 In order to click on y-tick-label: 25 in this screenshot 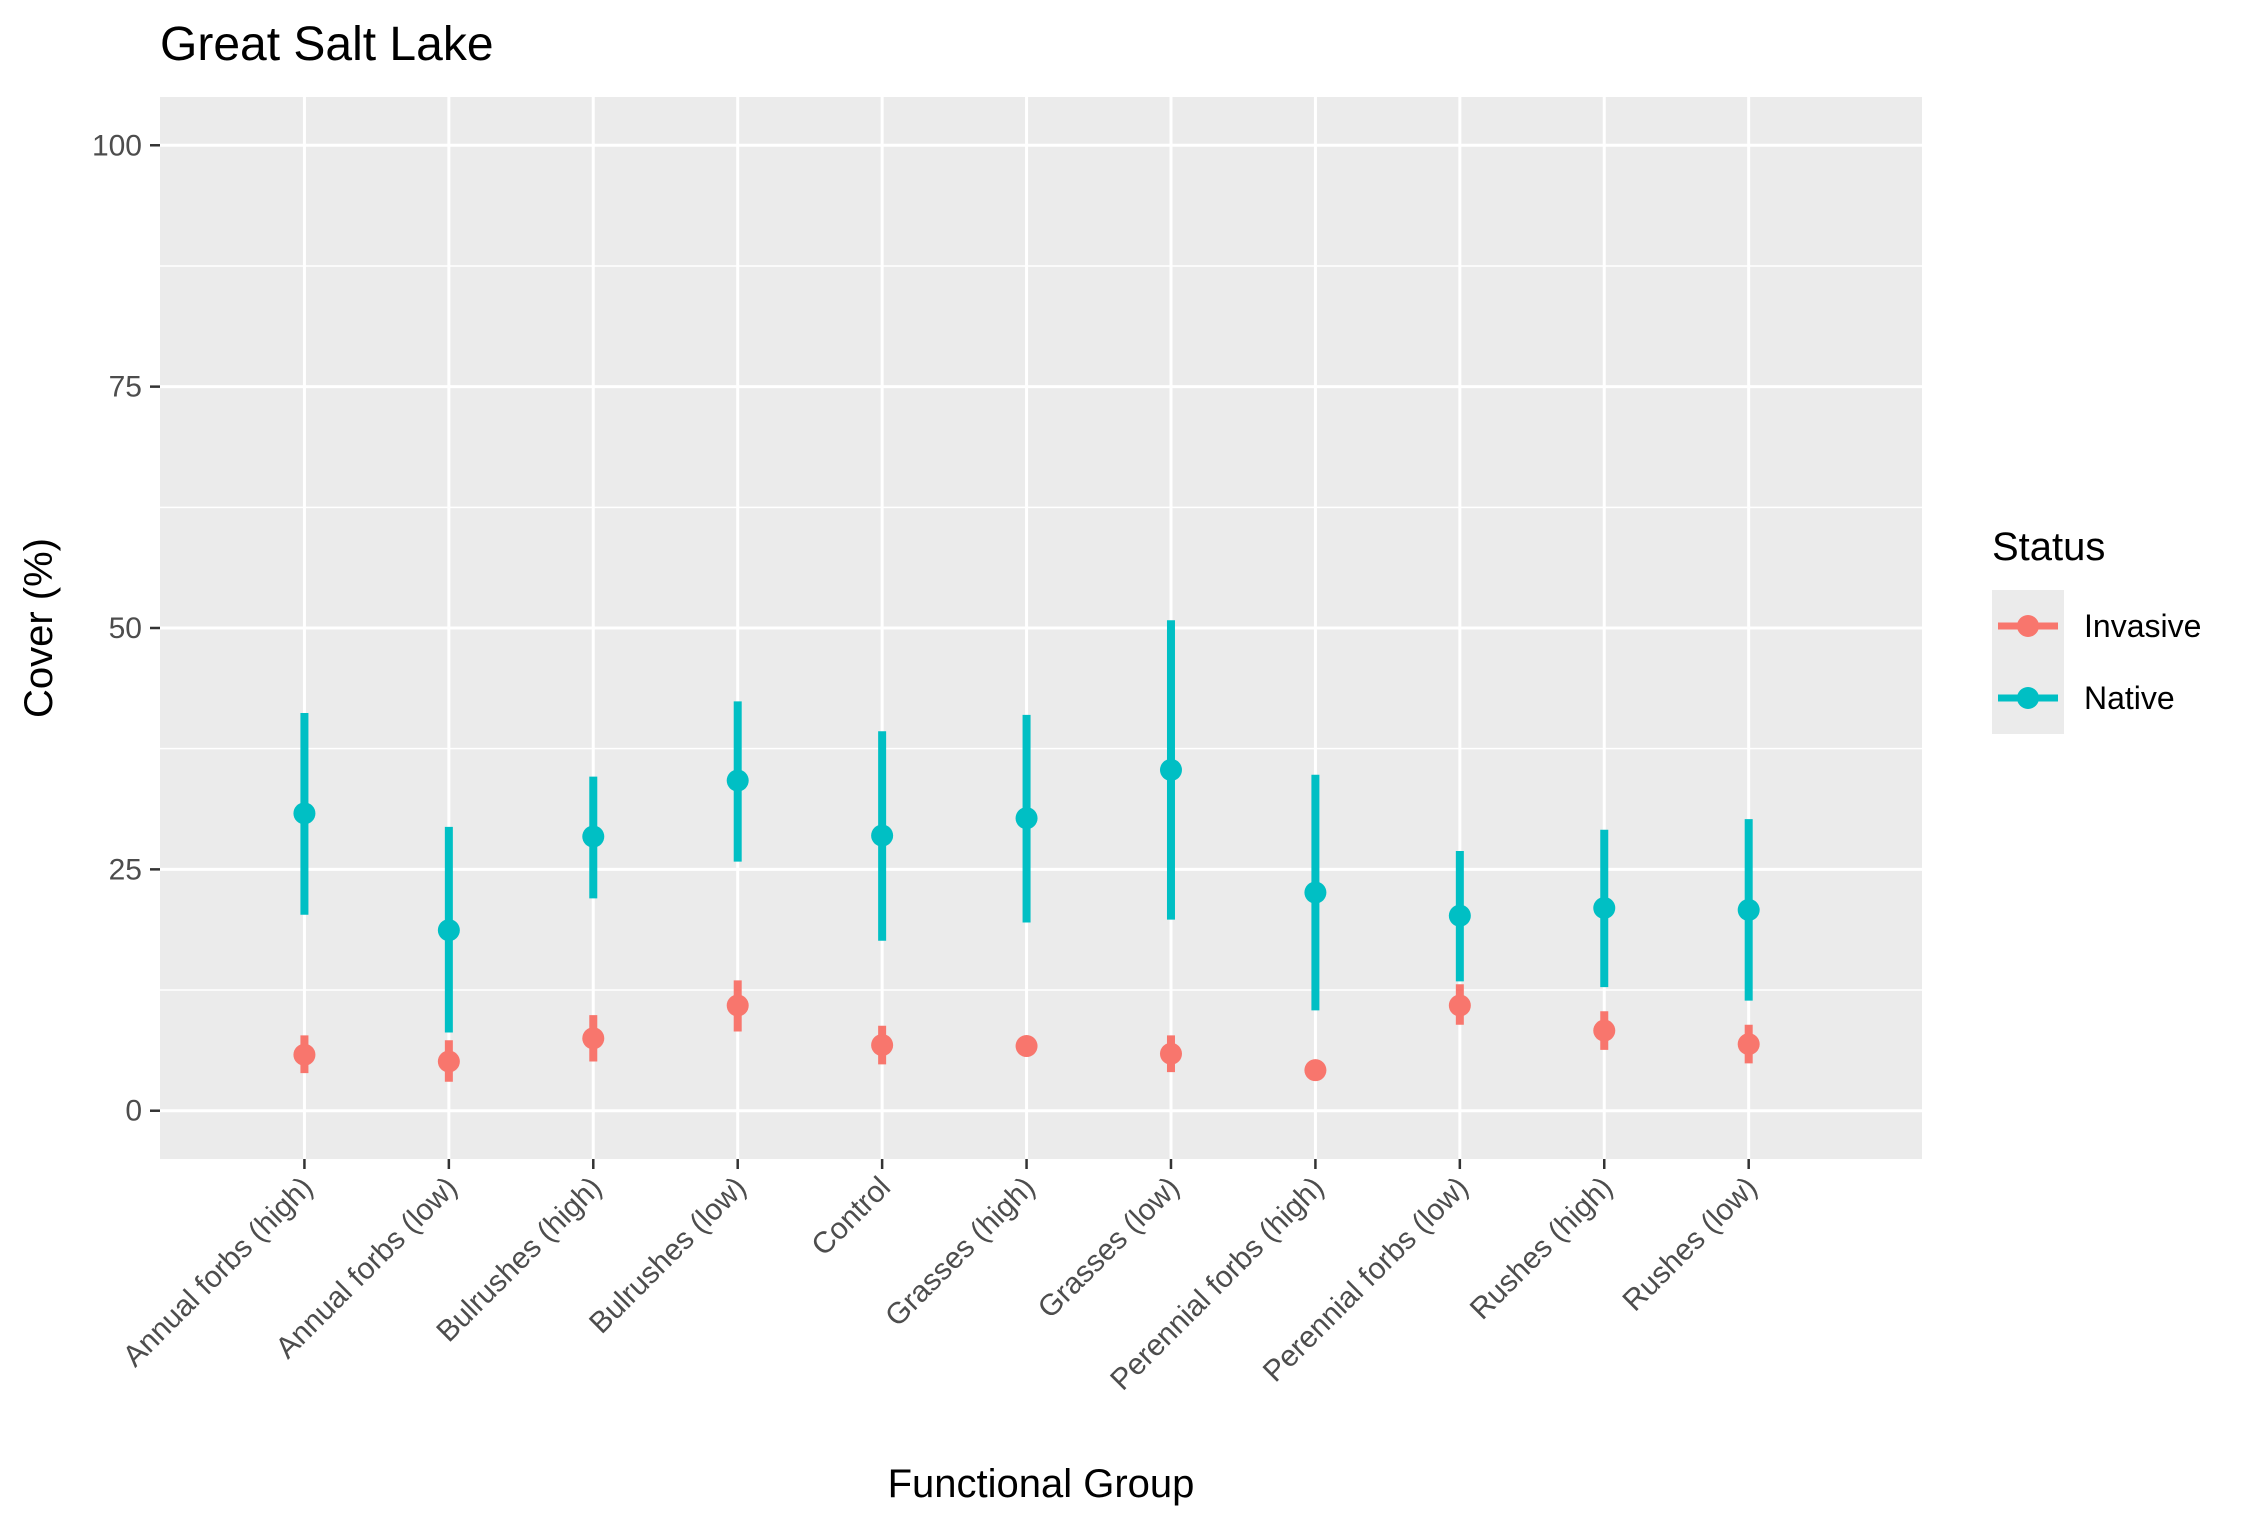, I will do `click(125, 869)`.